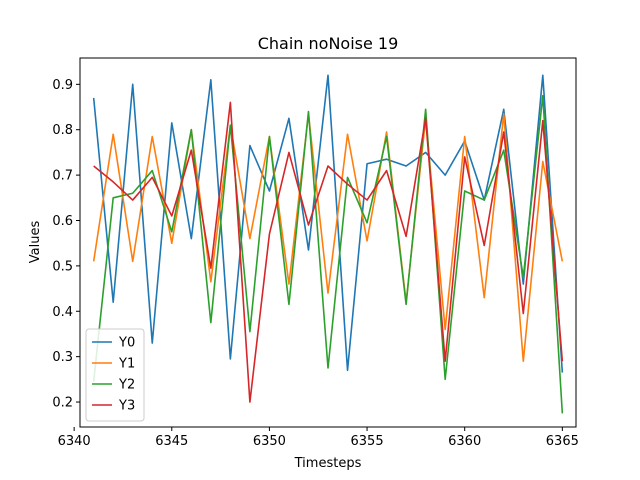 Image resolution: width=640 pixels, height=480 pixels. What do you see at coordinates (66, 244) in the screenshot?
I see `y-axis: 0.2 0.3 0.4 0.5 0.6 0.7 0.8 0.9` at bounding box center [66, 244].